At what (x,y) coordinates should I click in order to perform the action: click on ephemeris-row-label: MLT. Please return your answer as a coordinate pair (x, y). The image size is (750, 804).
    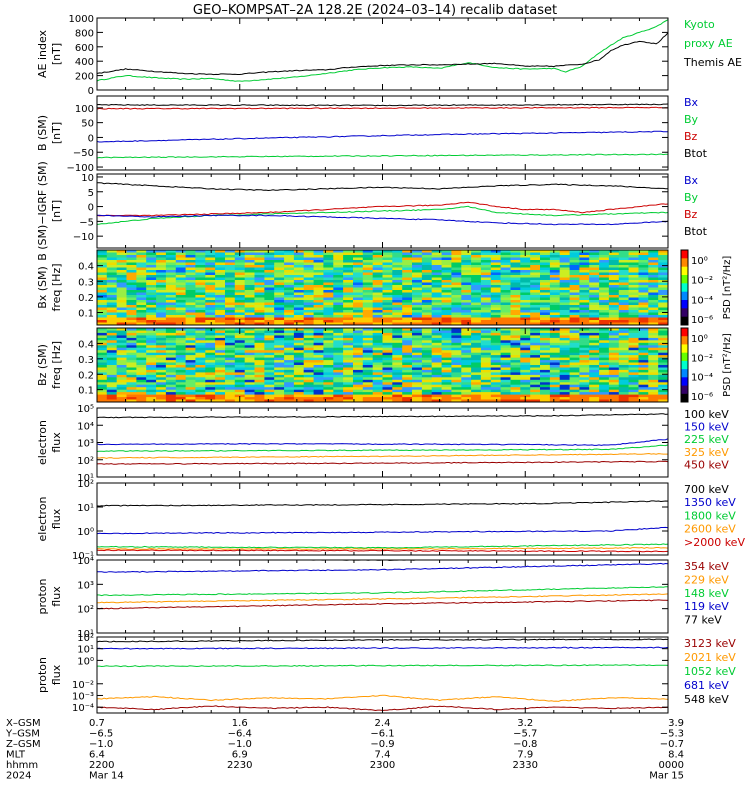
    Looking at the image, I should click on (16, 755).